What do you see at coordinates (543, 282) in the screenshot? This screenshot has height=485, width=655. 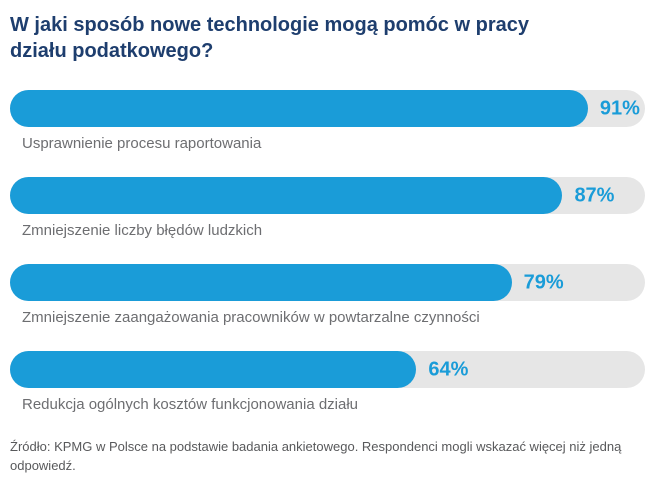 I see `bar-value-label: 79%` at bounding box center [543, 282].